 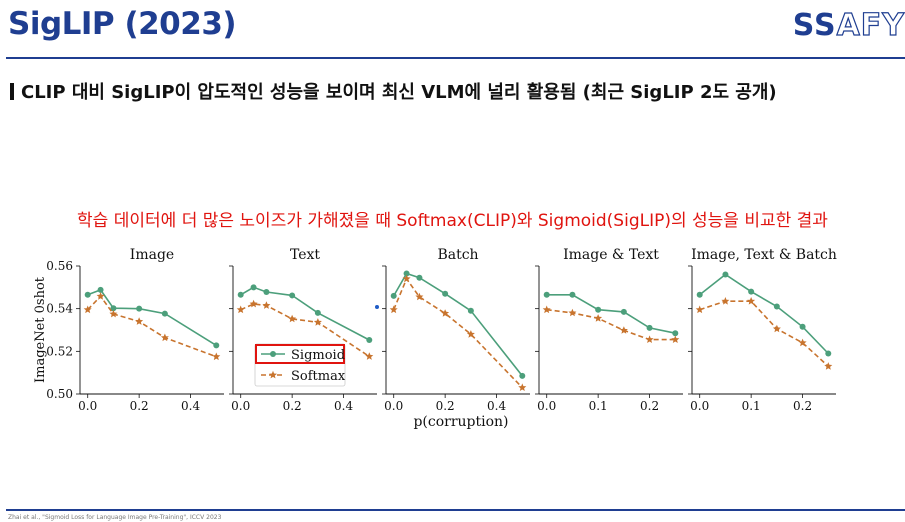 What do you see at coordinates (59, 266) in the screenshot?
I see `y-tick-label: 0.56` at bounding box center [59, 266].